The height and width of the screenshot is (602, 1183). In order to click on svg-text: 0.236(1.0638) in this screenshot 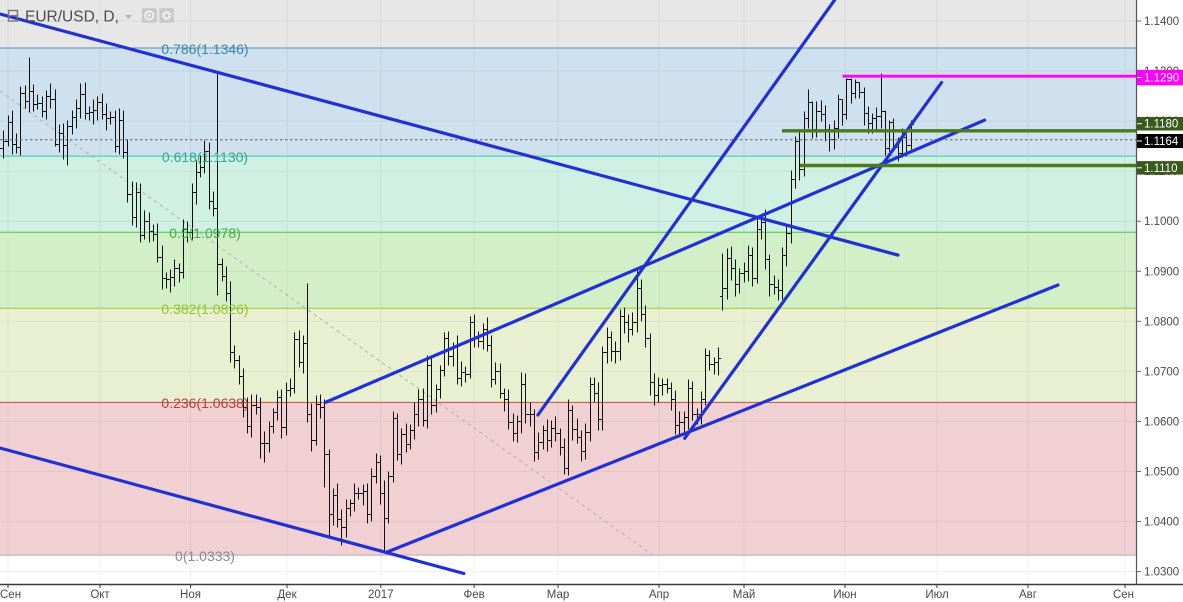, I will do `click(204, 403)`.